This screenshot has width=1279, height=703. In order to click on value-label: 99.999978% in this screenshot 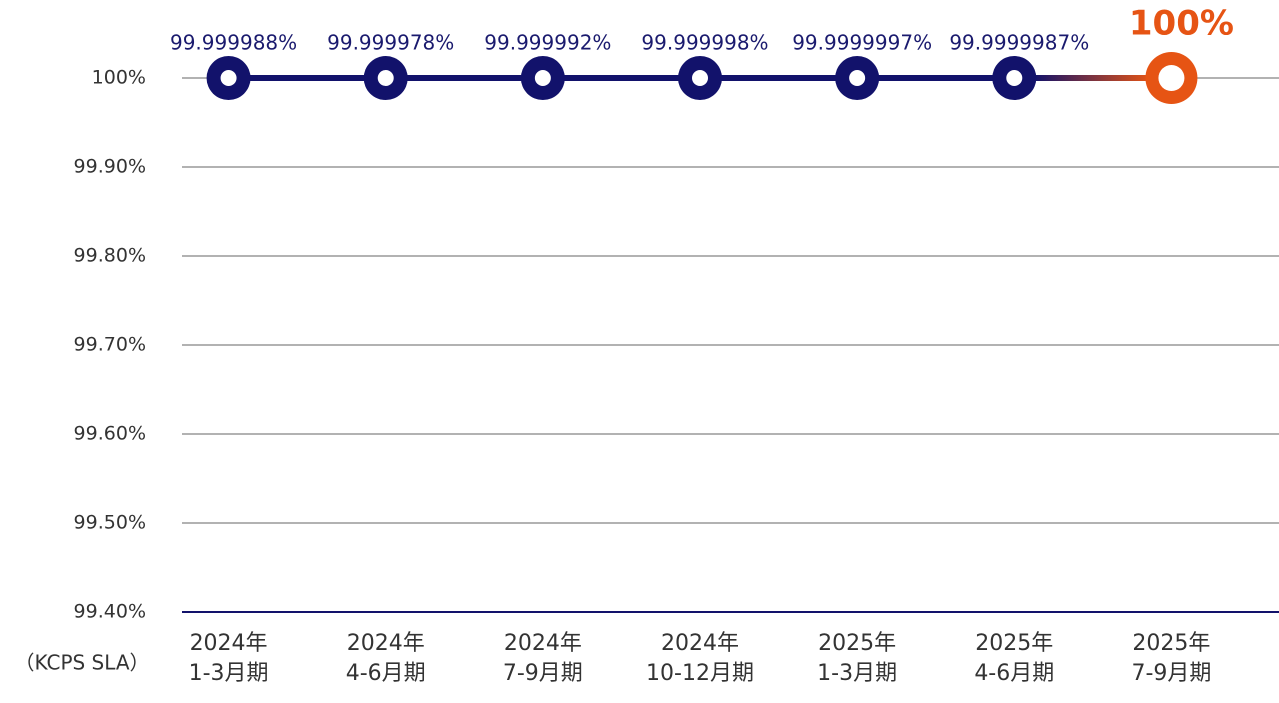, I will do `click(390, 43)`.